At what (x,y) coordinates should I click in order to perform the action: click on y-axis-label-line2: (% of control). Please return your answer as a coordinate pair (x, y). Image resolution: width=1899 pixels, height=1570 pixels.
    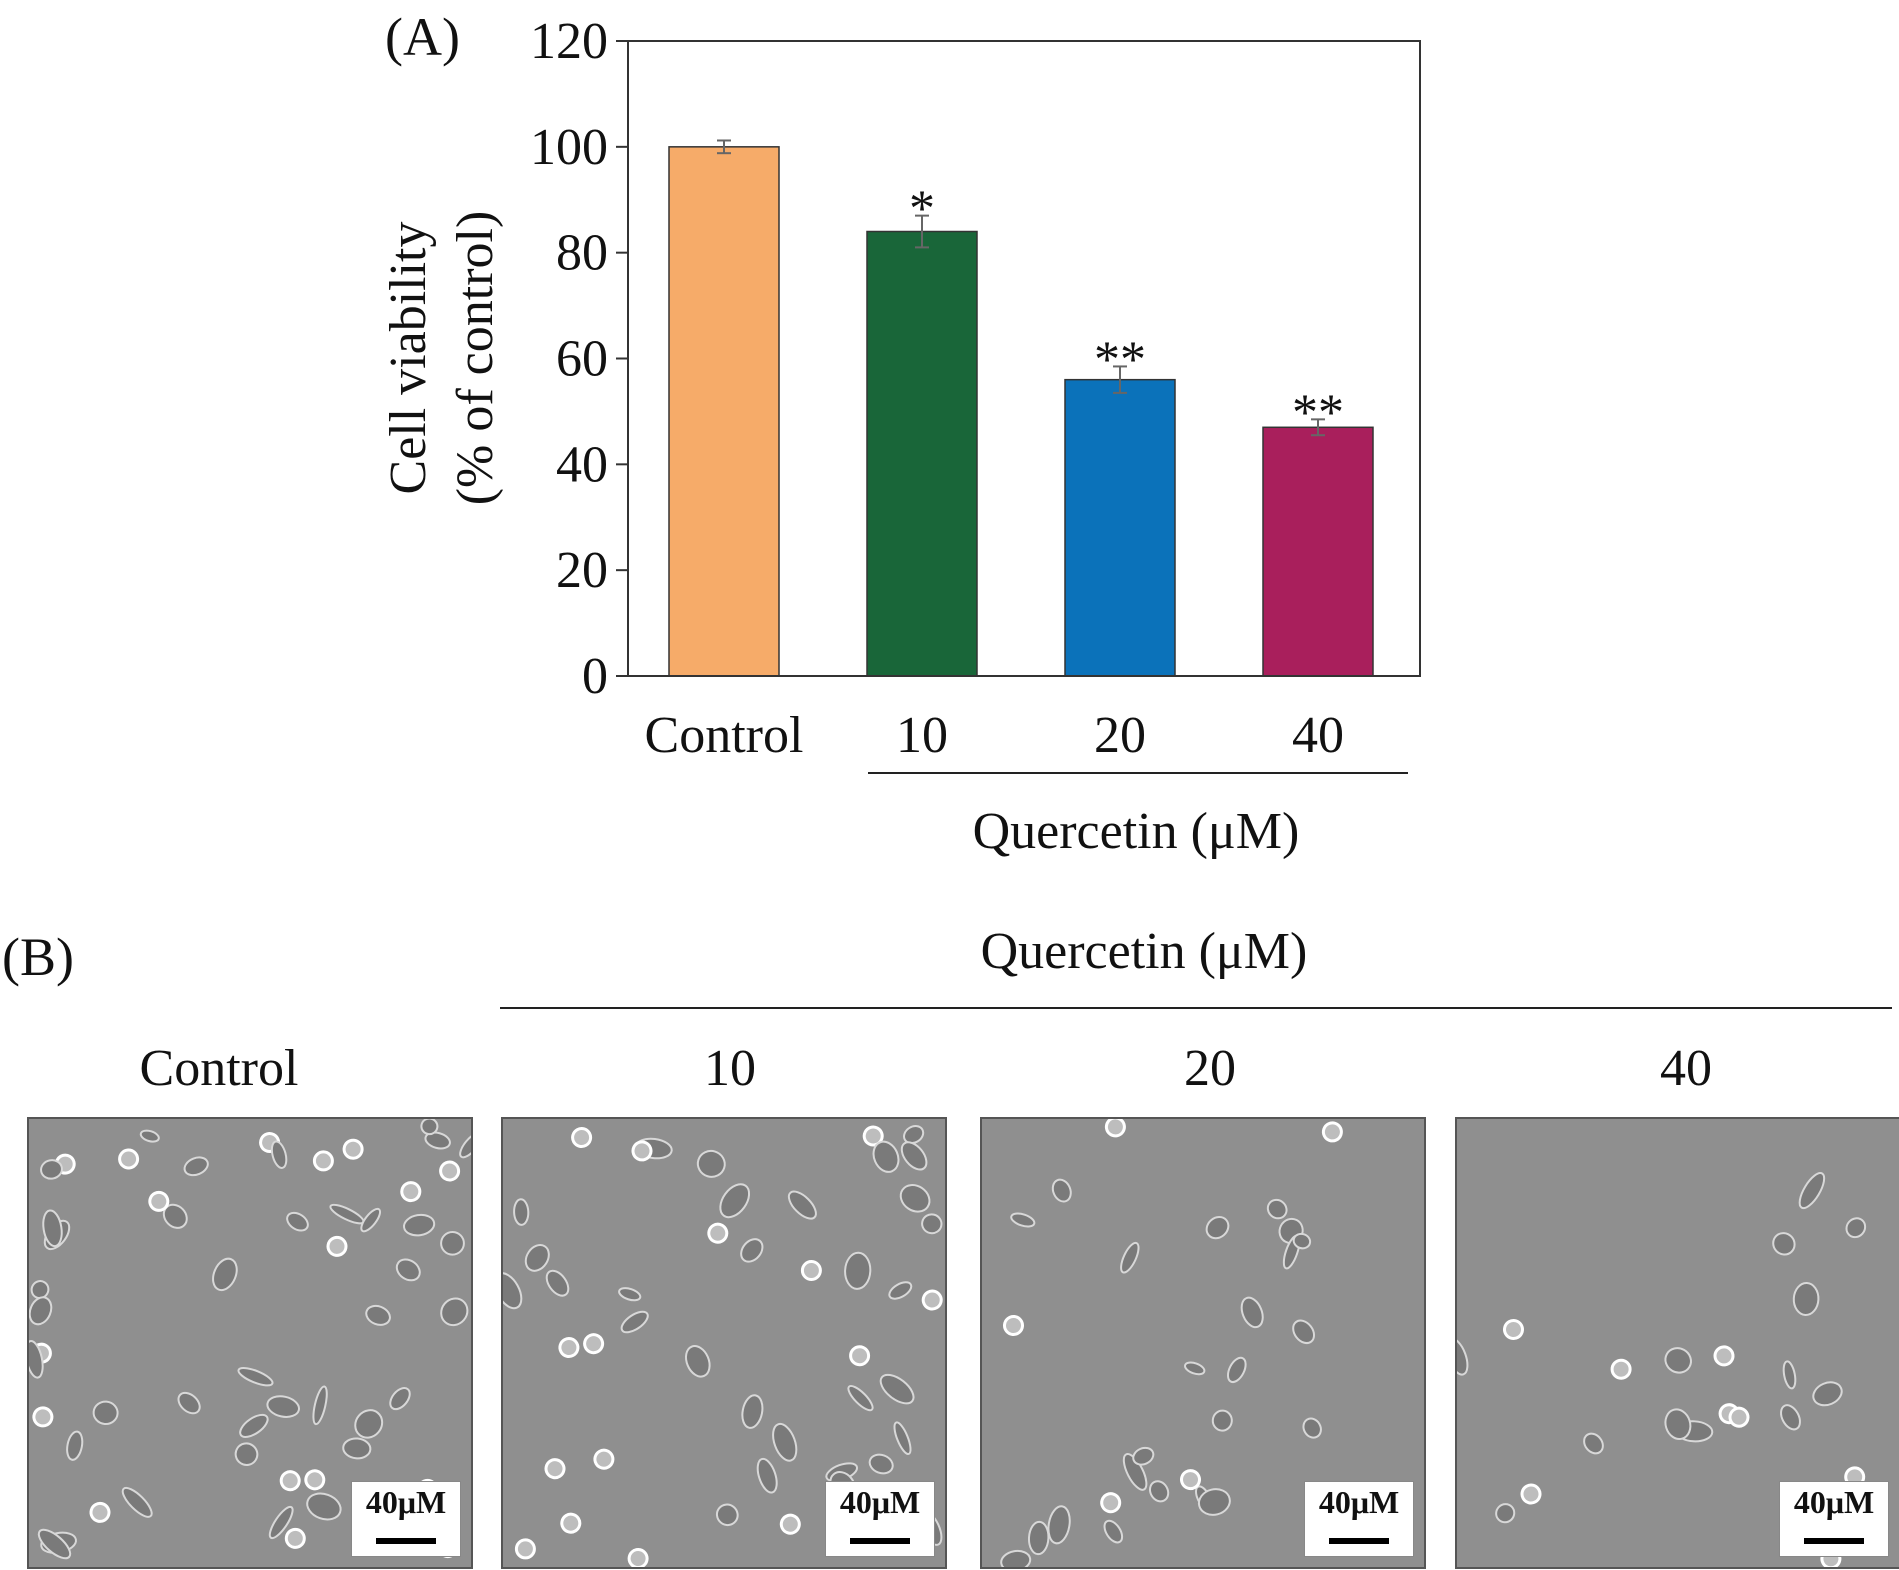
    Looking at the image, I should click on (475, 358).